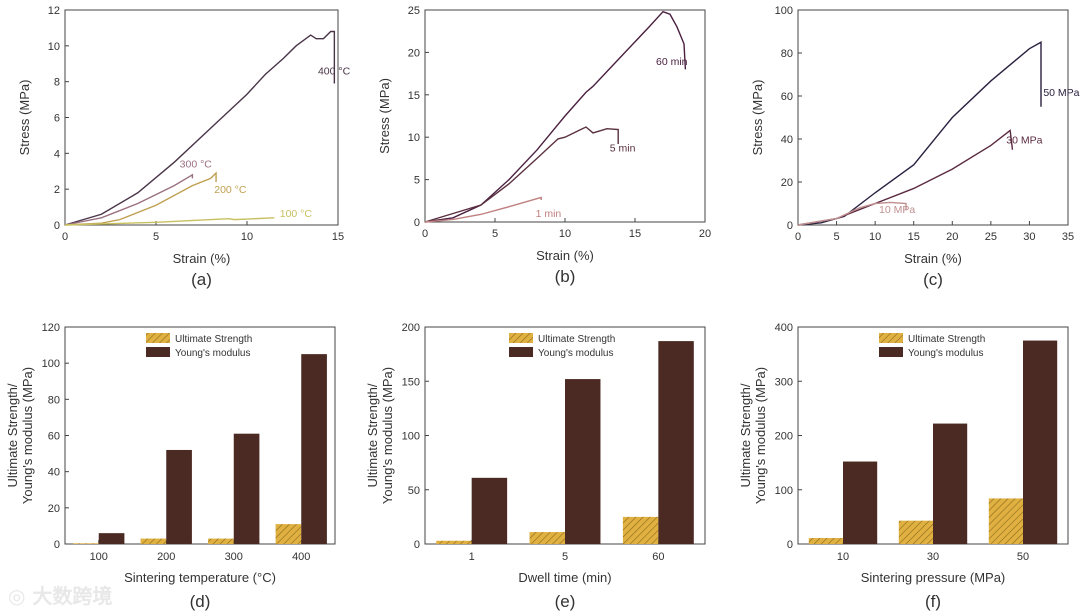 This screenshot has height=614, width=1080. What do you see at coordinates (201, 279) in the screenshot?
I see `panel-caption: (a)` at bounding box center [201, 279].